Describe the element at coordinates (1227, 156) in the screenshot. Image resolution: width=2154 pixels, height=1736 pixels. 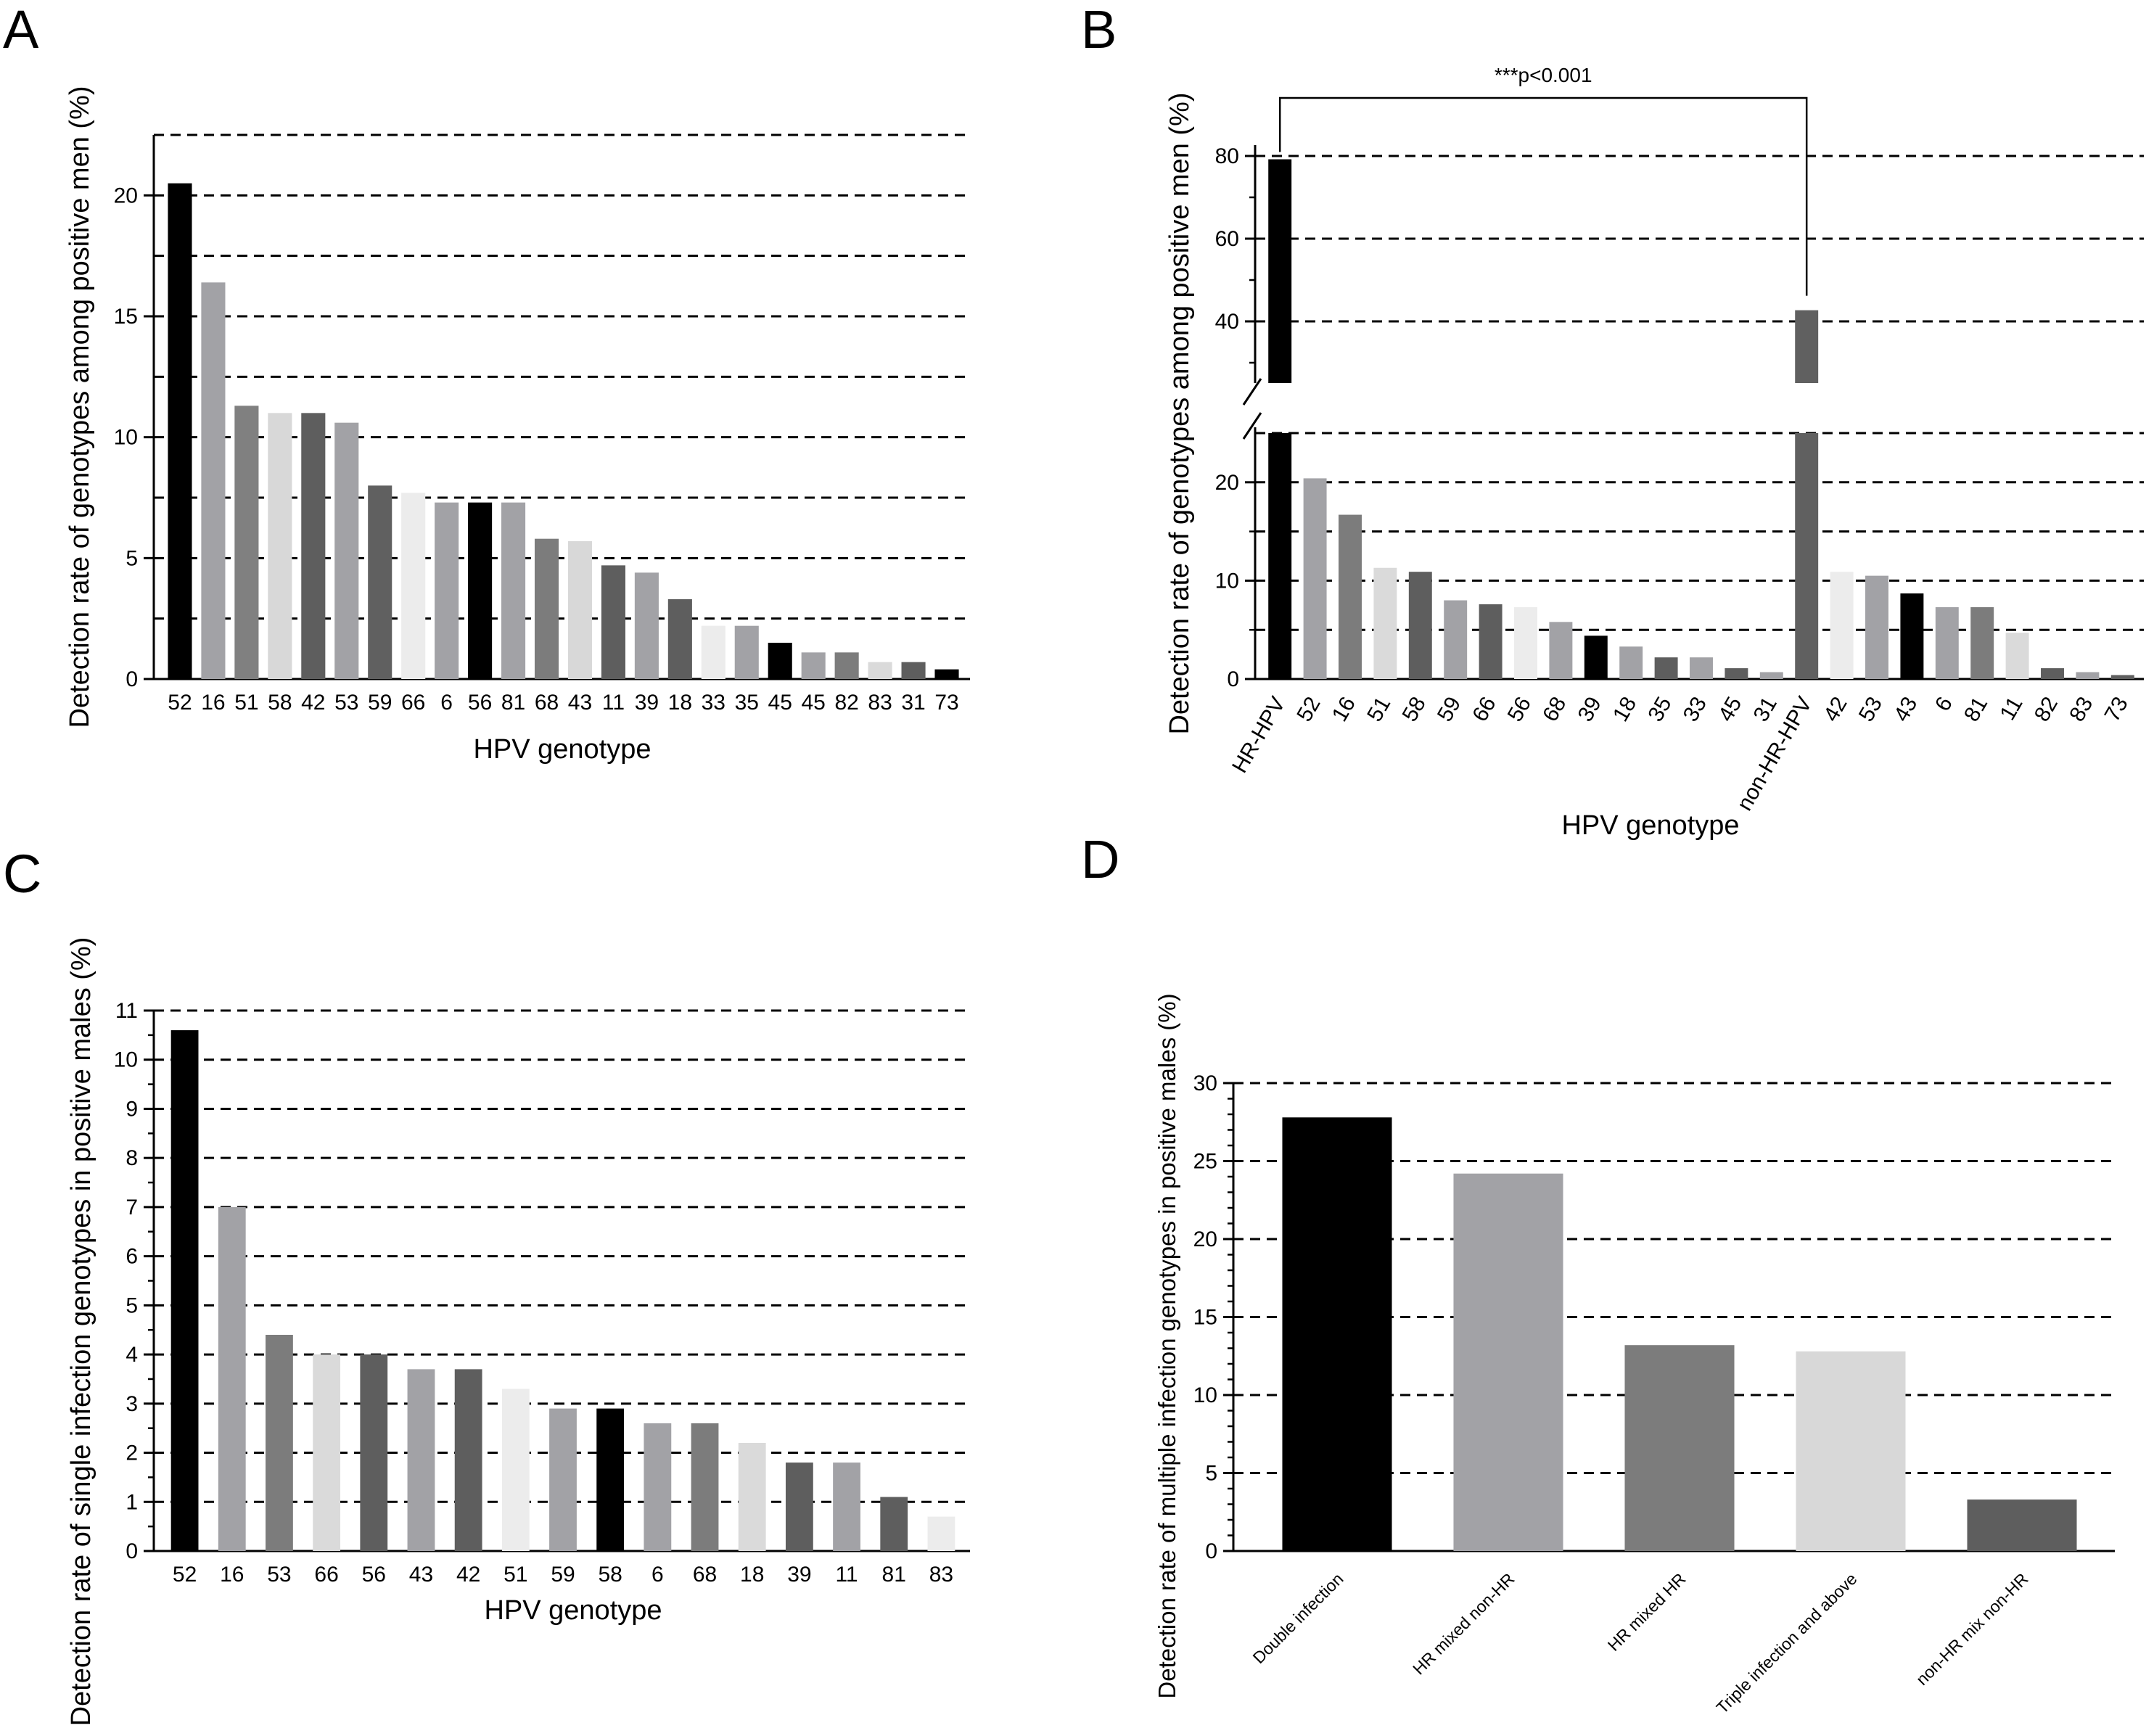
I see `y-tick-label: 80` at that location.